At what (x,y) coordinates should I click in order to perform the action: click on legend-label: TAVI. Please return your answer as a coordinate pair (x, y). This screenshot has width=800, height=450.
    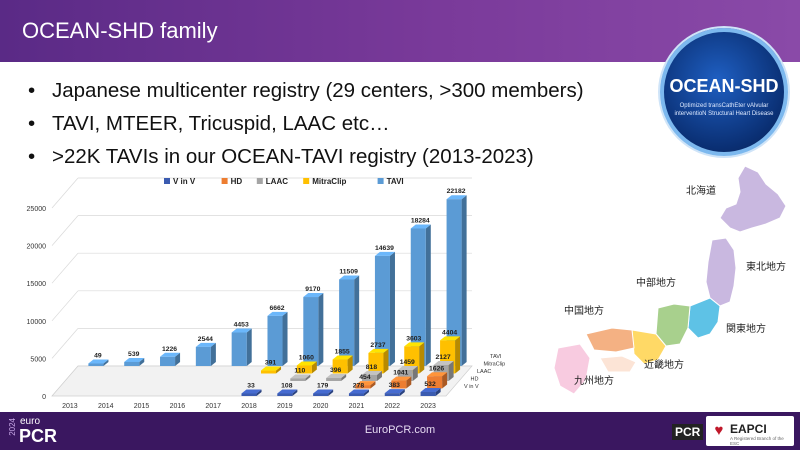
    Looking at the image, I should click on (395, 181).